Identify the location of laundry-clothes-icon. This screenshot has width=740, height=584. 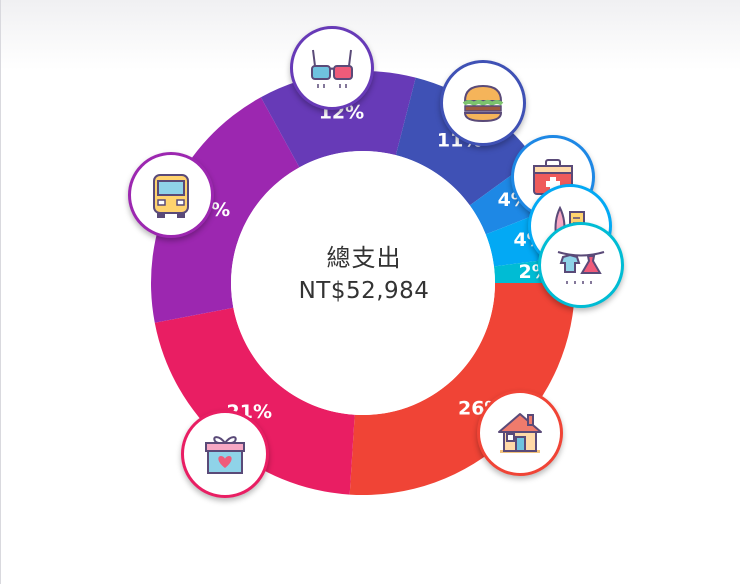
(581, 267).